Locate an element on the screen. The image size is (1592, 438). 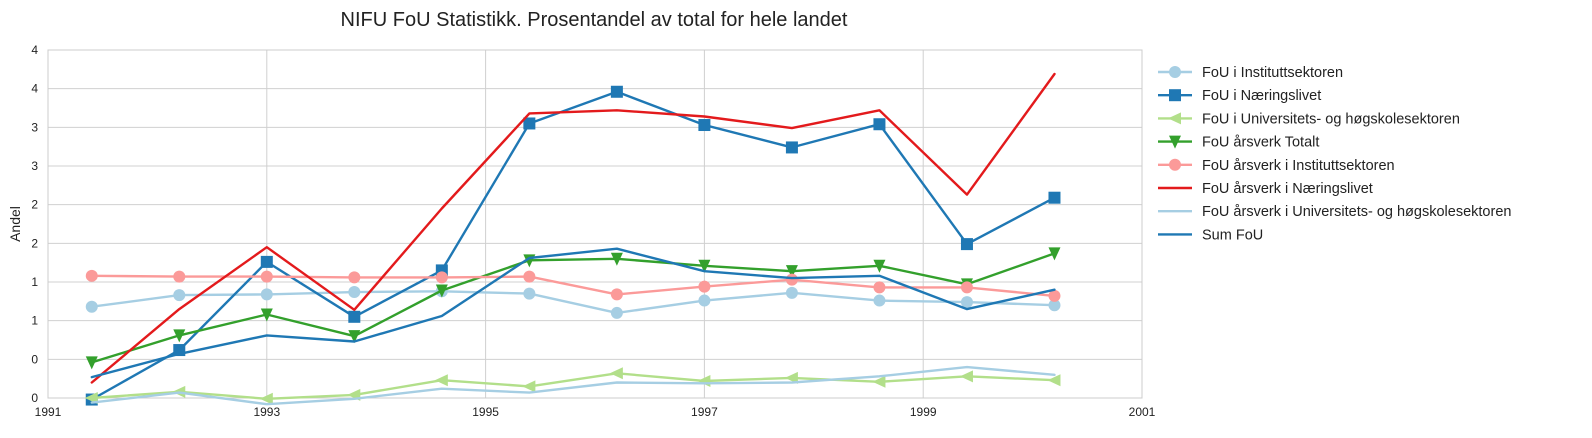
legend-label: FoU i Næringslivet is located at coordinates (1261, 96).